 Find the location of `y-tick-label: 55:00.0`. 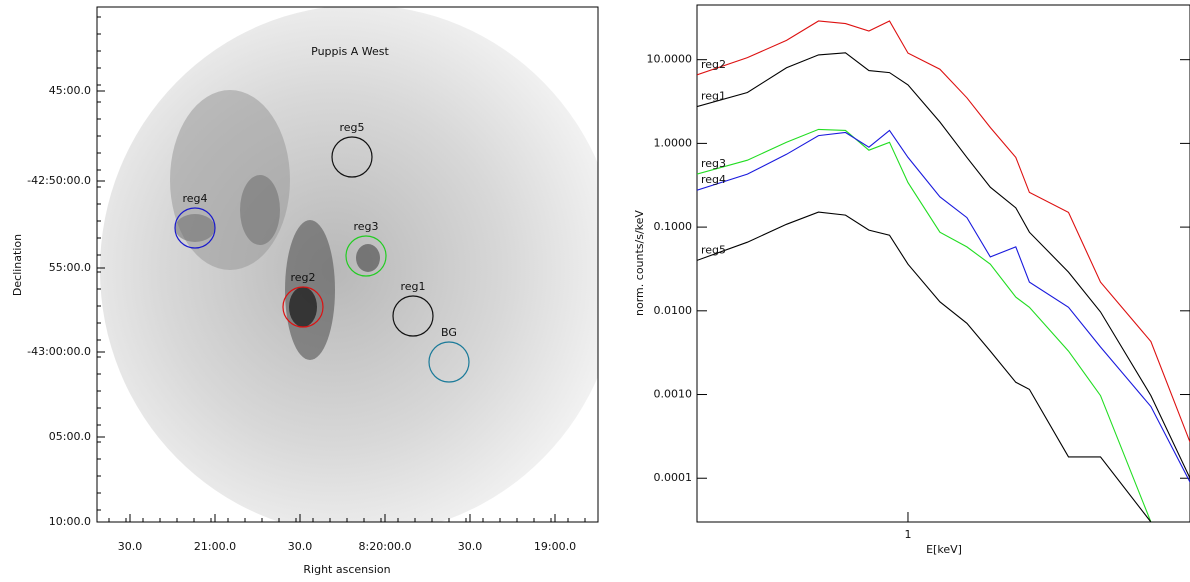

y-tick-label: 55:00.0 is located at coordinates (70, 267).